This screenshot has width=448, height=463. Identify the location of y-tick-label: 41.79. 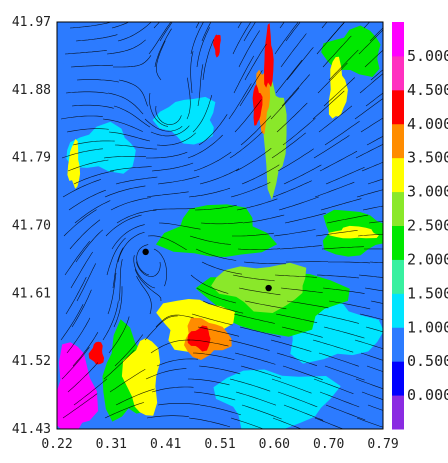
(31, 158).